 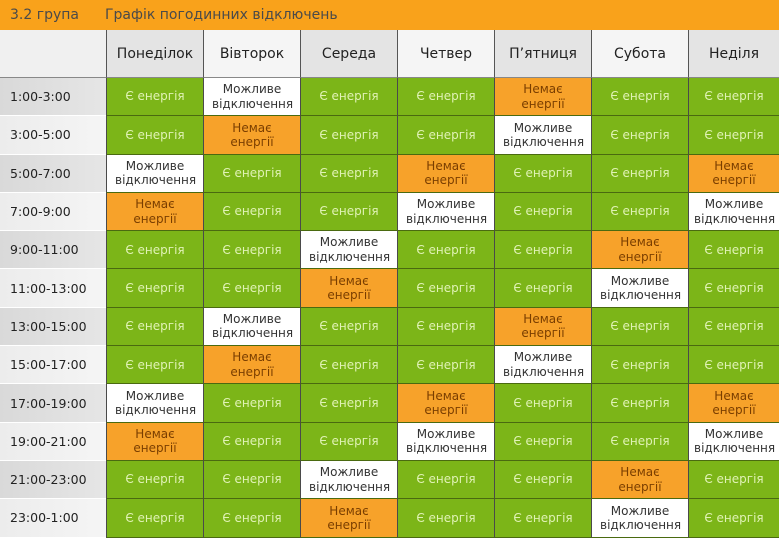 What do you see at coordinates (639, 54) in the screenshot?
I see `column-header-day: Субота` at bounding box center [639, 54].